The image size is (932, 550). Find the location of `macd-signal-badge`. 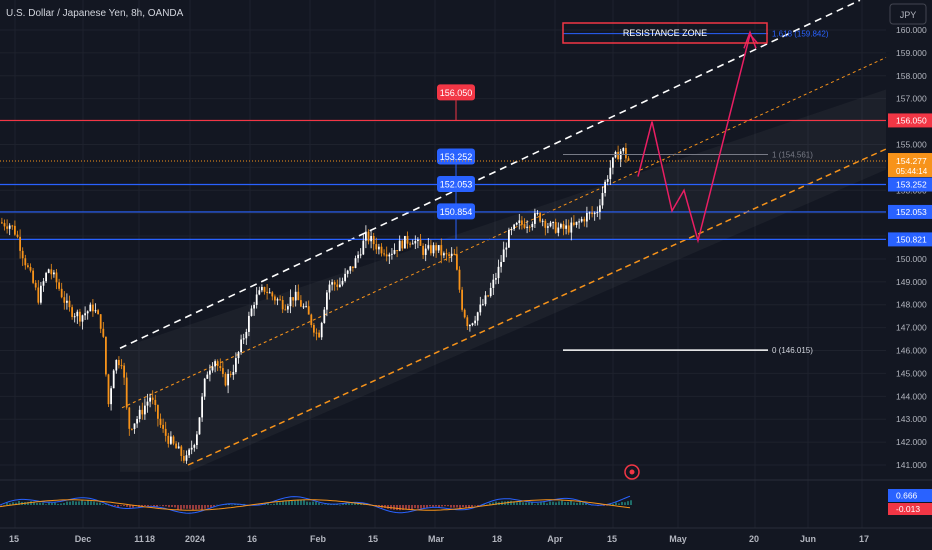

macd-signal-badge is located at coordinates (910, 509).